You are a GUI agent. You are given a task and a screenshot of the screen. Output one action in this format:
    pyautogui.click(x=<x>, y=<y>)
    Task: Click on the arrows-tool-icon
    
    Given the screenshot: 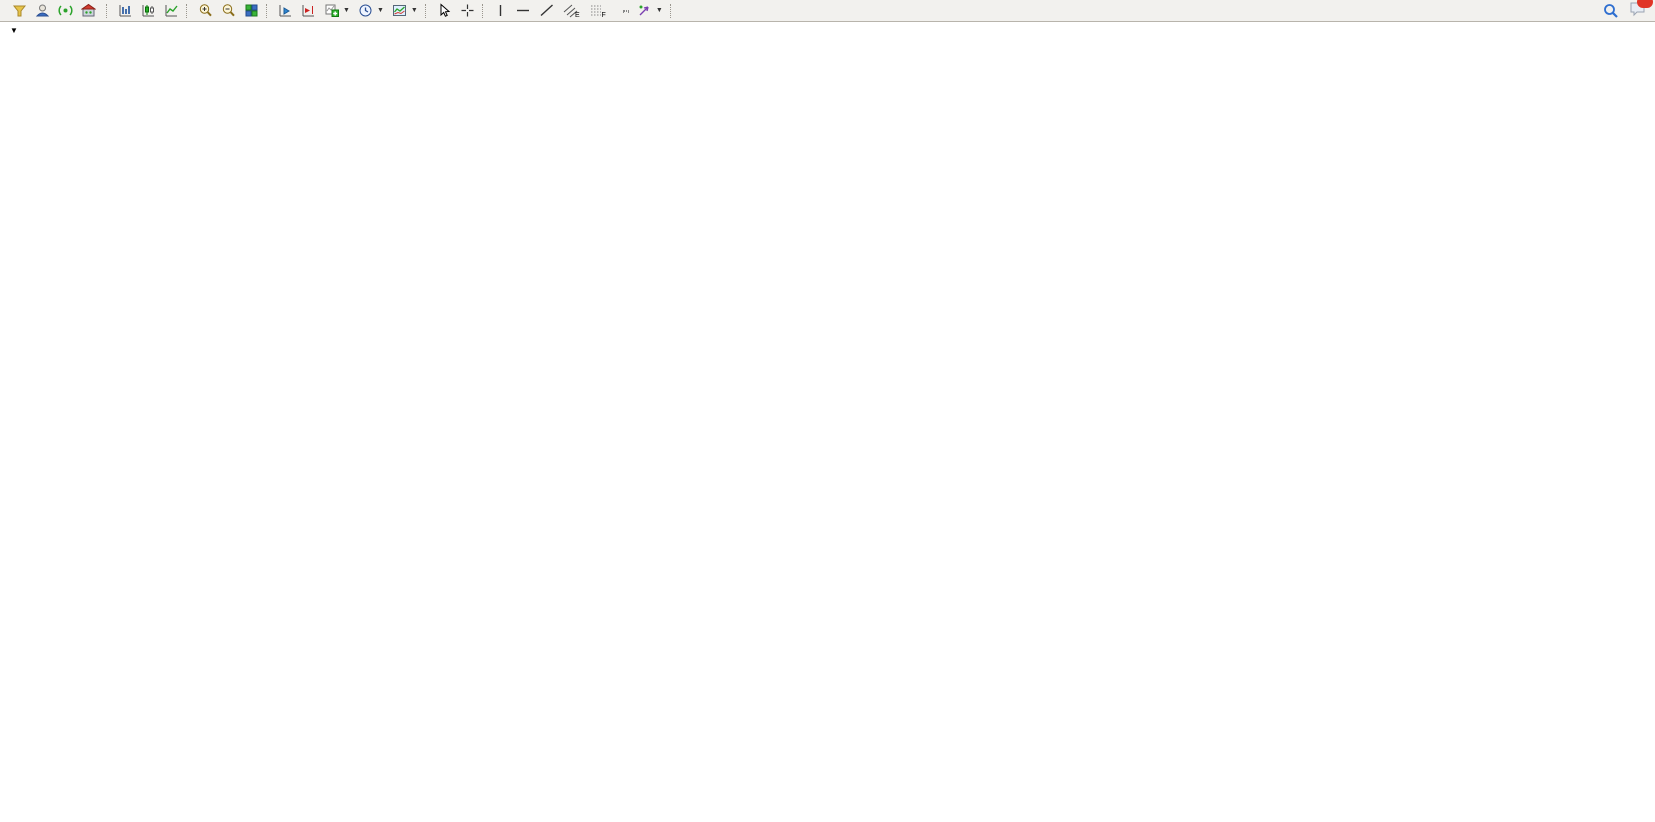 What is the action you would take?
    pyautogui.click(x=644, y=10)
    